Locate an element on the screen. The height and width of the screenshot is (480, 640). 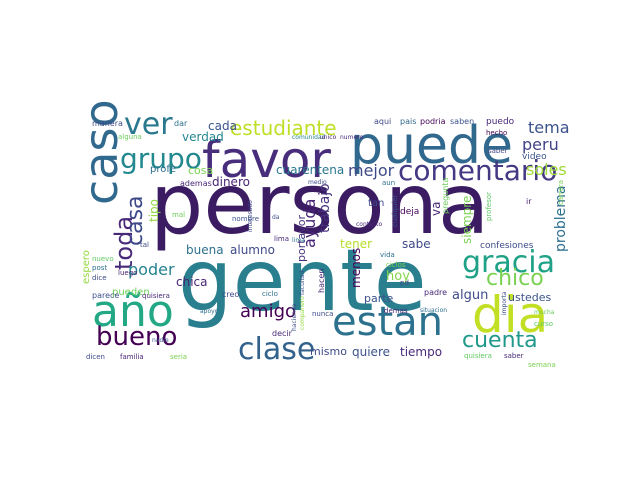
word-favor: favor is located at coordinates (266, 160).